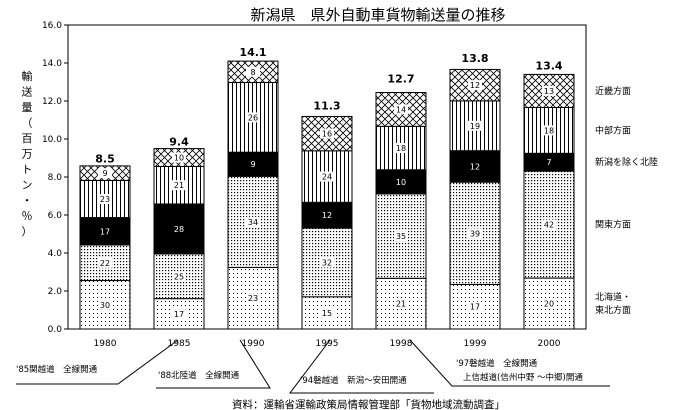 The width and height of the screenshot is (700, 410). I want to click on segment-label: 19, so click(475, 126).